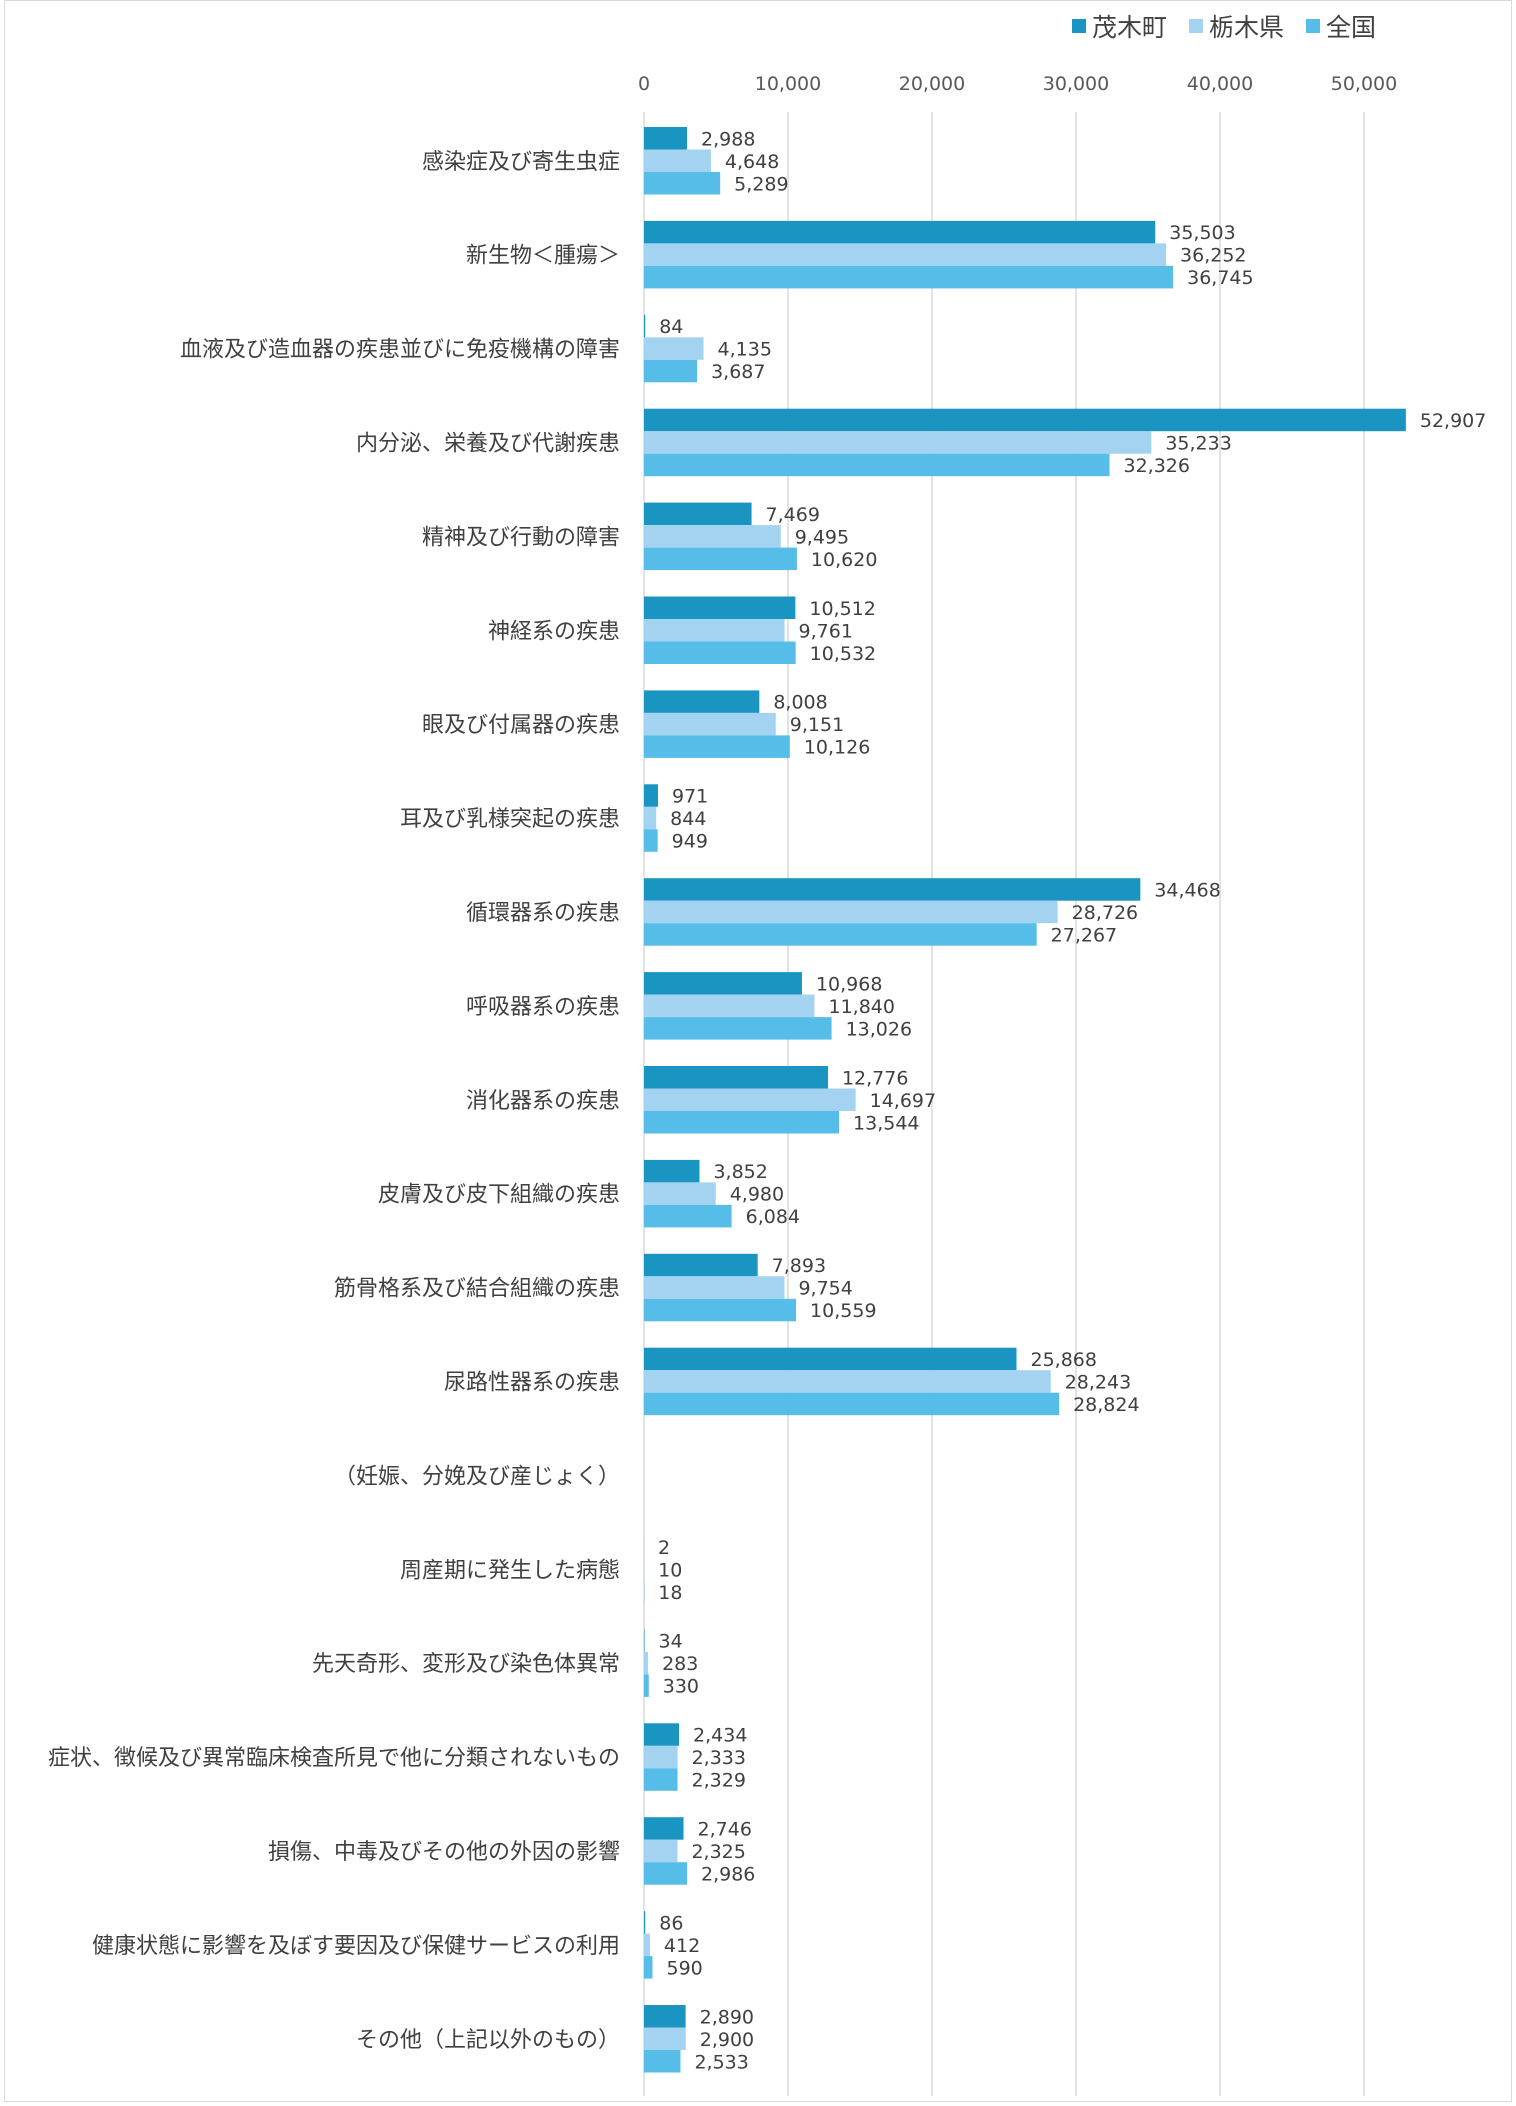 Image resolution: width=1516 pixels, height=2106 pixels. I want to click on data-label-0-13: 25,868, so click(1063, 1360).